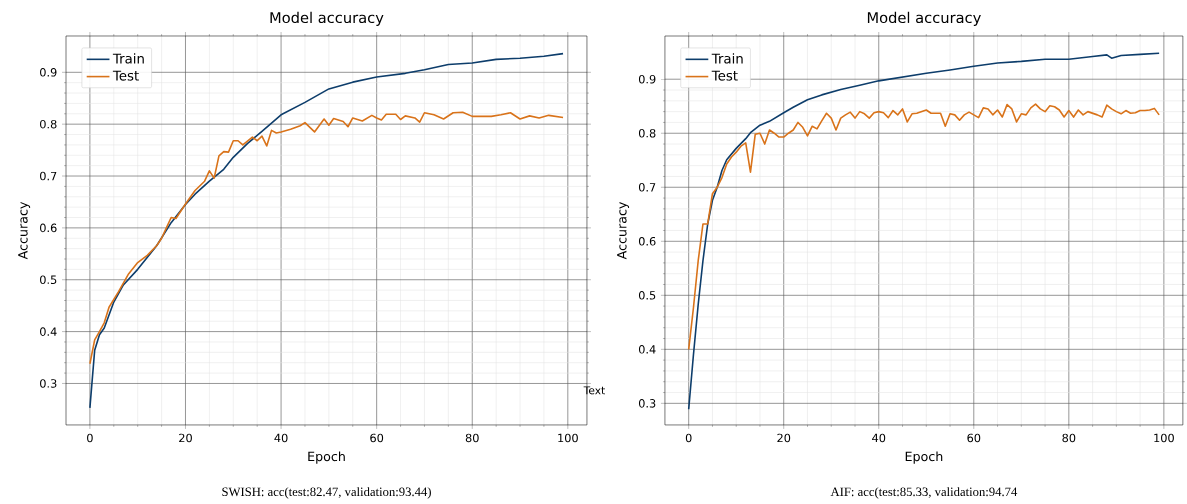 The height and width of the screenshot is (504, 1187). Describe the element at coordinates (924, 493) in the screenshot. I see `text: AIF: acc(test:85.33, validation:94.74` at that location.